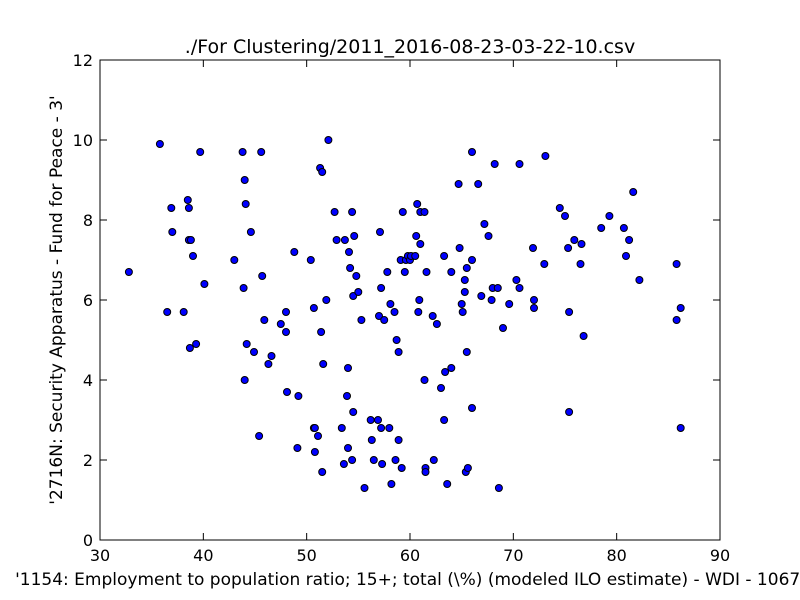  What do you see at coordinates (616, 555) in the screenshot?
I see `x-tick-label: 80` at bounding box center [616, 555].